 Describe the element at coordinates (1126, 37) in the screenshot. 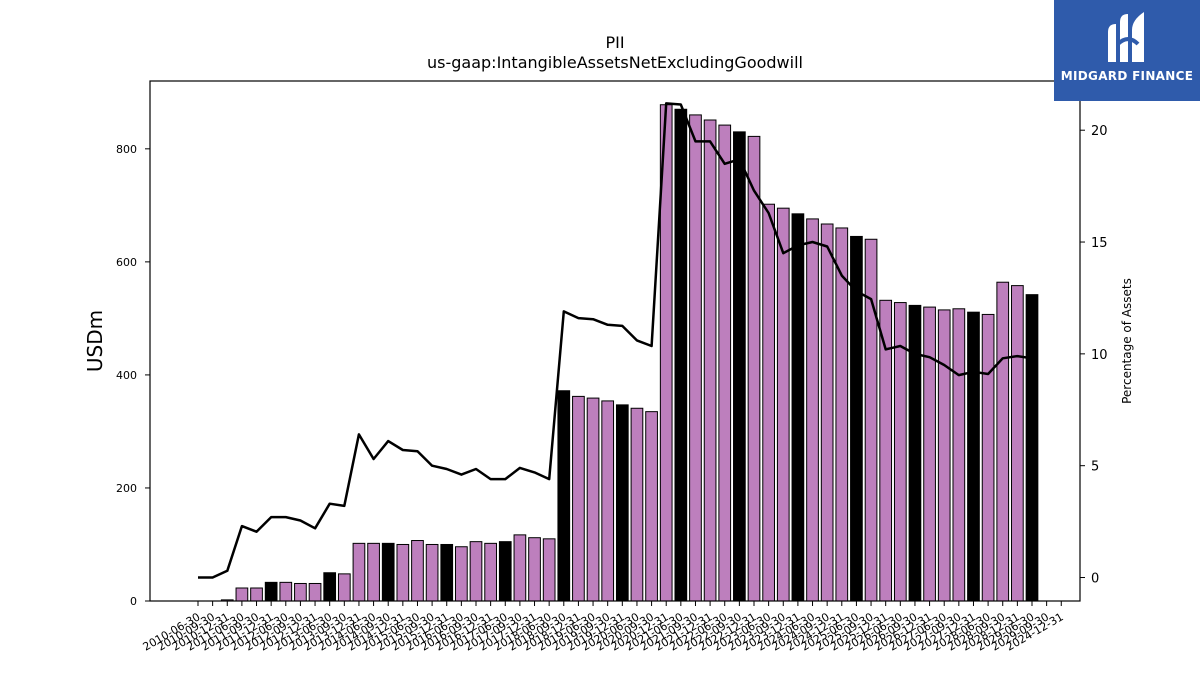

I see `midgard-m-logo-icon` at that location.